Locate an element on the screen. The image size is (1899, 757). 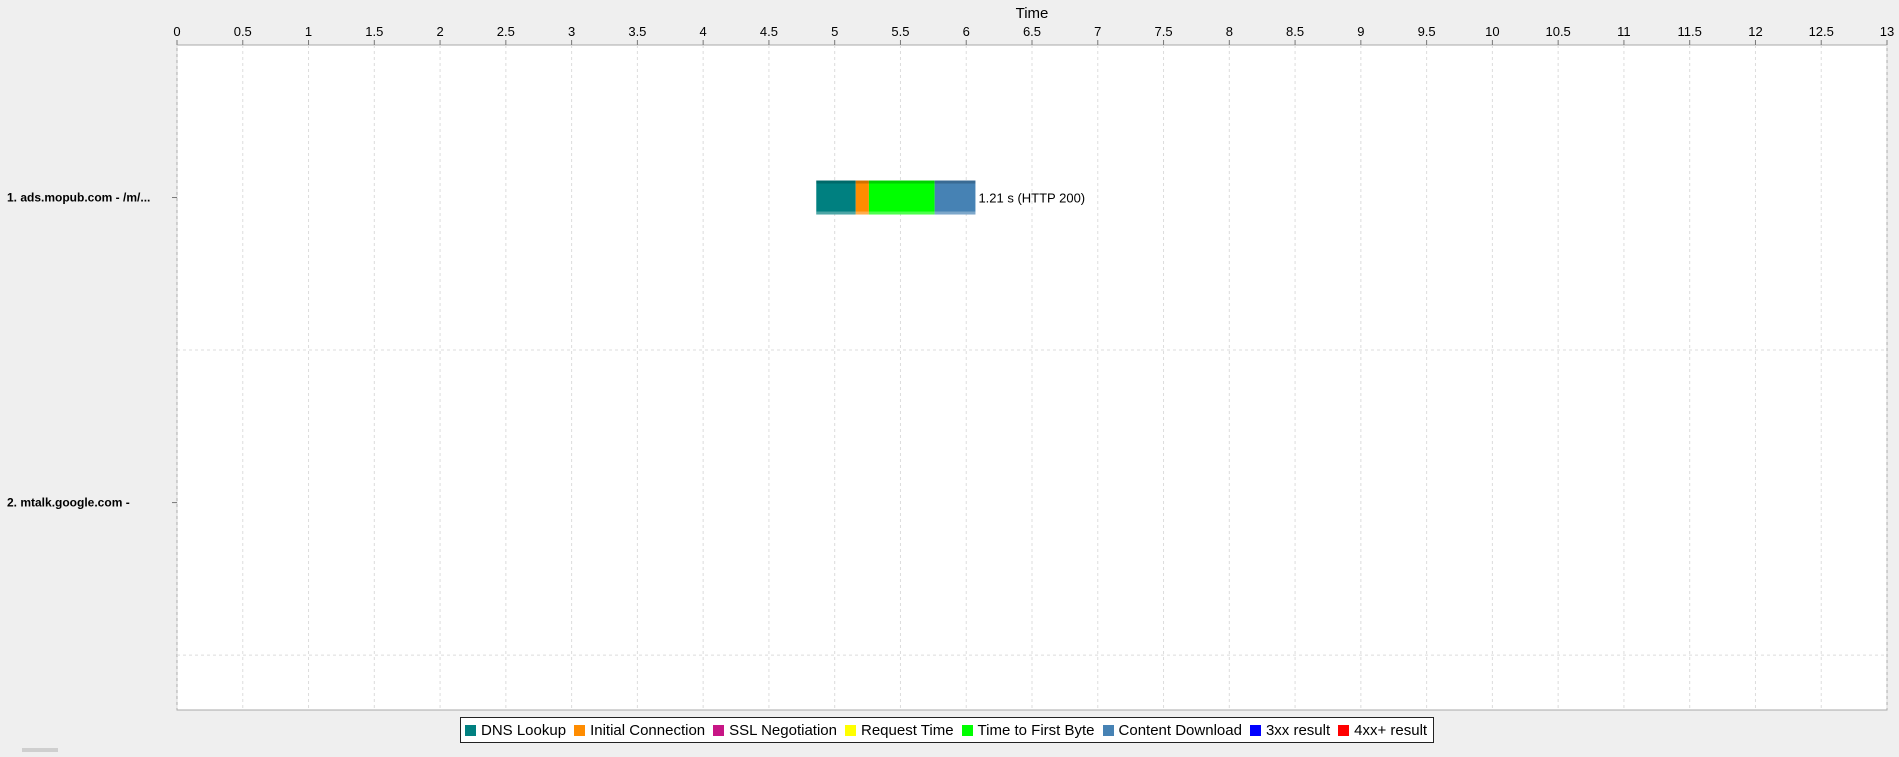
x-tick-label: 11 is located at coordinates (1624, 31).